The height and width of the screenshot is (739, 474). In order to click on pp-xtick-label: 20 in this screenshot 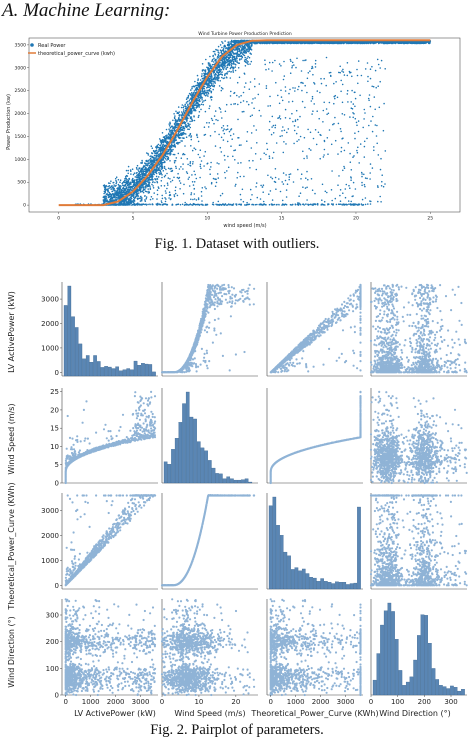, I will do `click(235, 702)`.